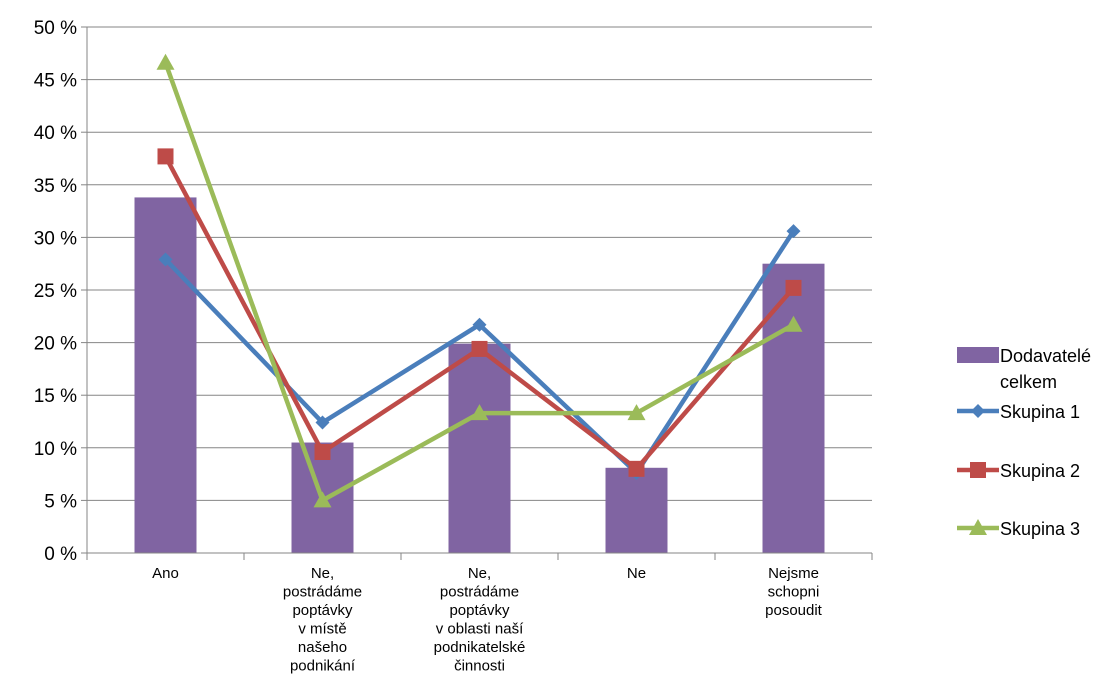 The image size is (1116, 695). I want to click on y-tick-label: 0 %, so click(60, 554).